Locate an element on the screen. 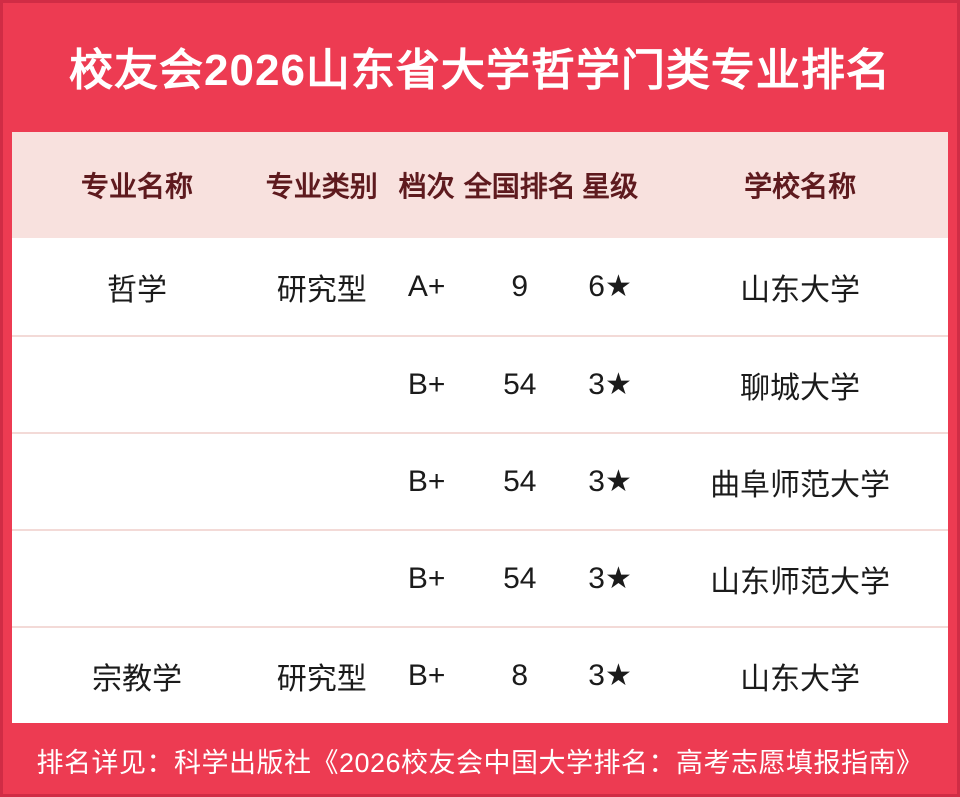 The height and width of the screenshot is (797, 960). table-row: 宗教学 研究型 B+ 8 3★ 山东大学 is located at coordinates (480, 674).